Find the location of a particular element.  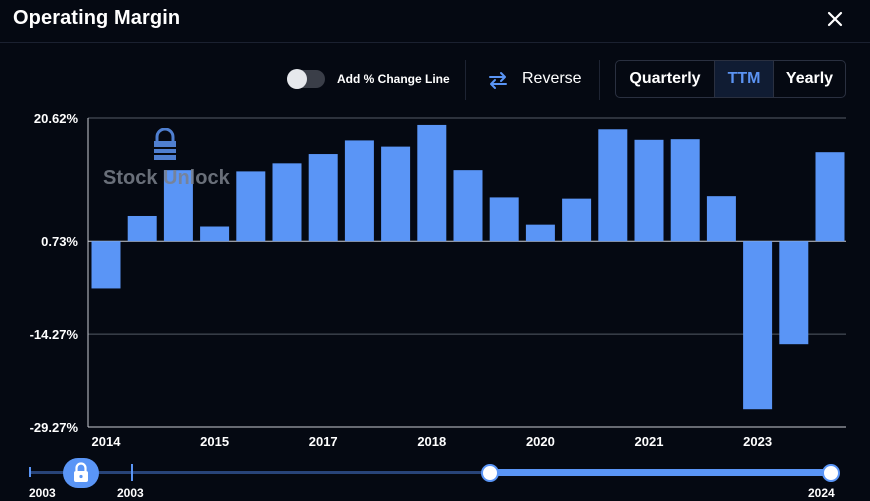

slider-min-label: 2003 is located at coordinates (42, 493).